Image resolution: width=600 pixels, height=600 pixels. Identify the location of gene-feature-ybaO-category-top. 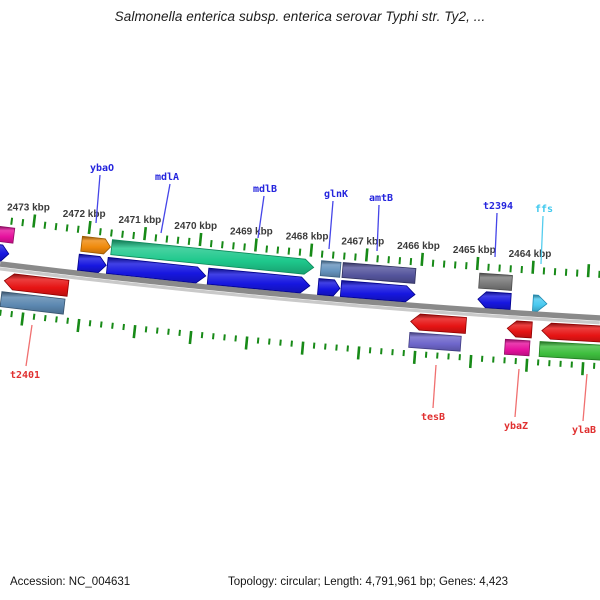
(95, 245).